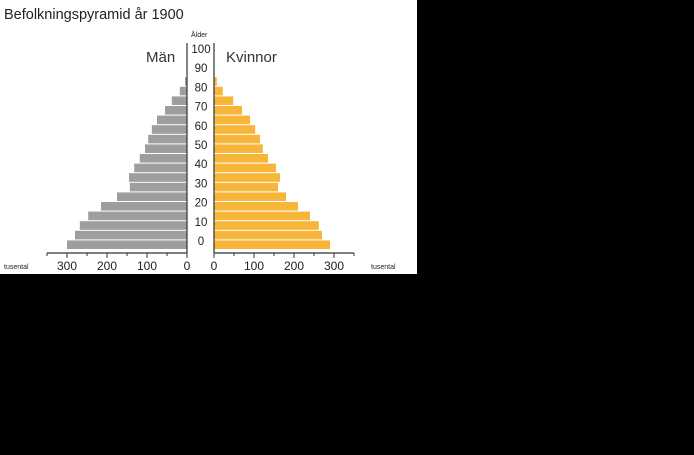 This screenshot has height=455, width=694. Describe the element at coordinates (383, 267) in the screenshot. I see `unit-label-right: tusental` at that location.